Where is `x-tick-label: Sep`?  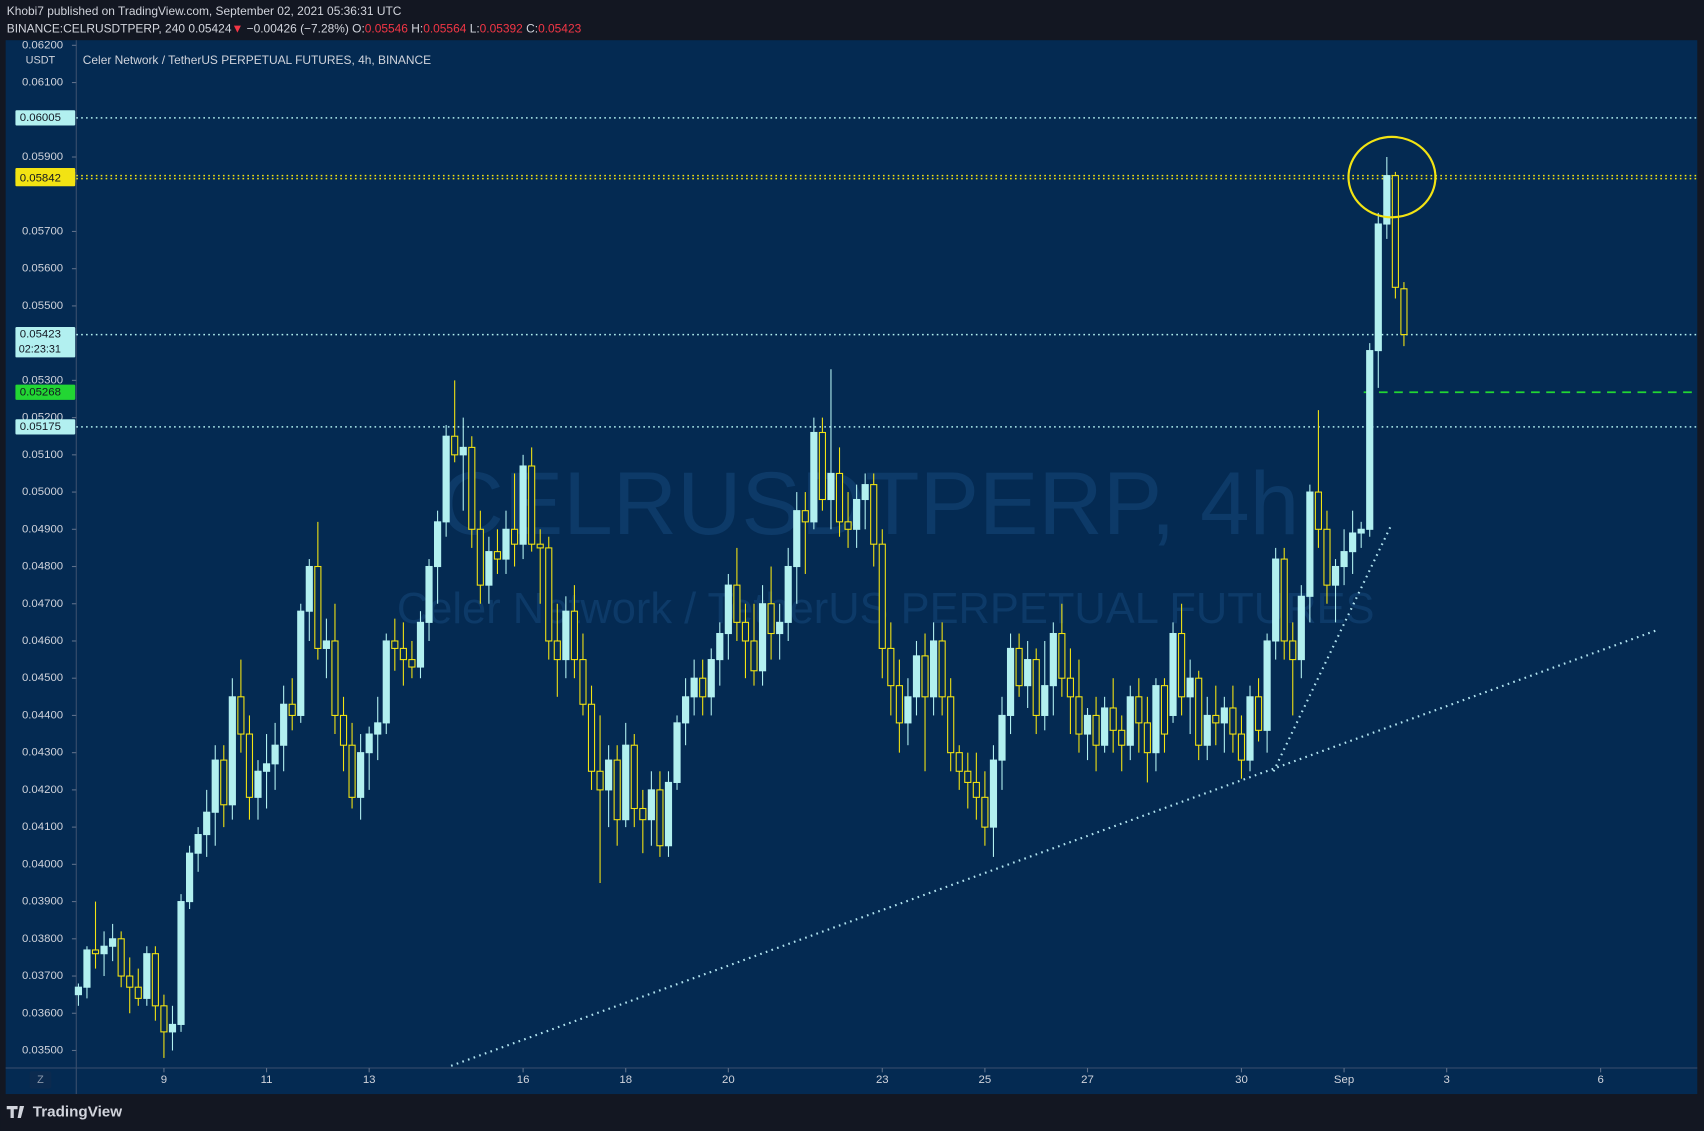 x-tick-label: Sep is located at coordinates (1344, 1080).